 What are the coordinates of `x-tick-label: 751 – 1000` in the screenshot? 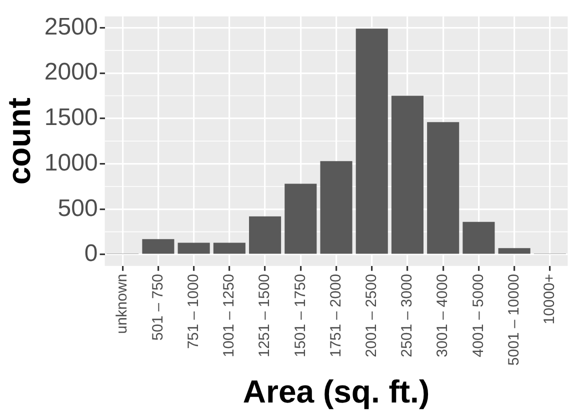 It's located at (193, 311).